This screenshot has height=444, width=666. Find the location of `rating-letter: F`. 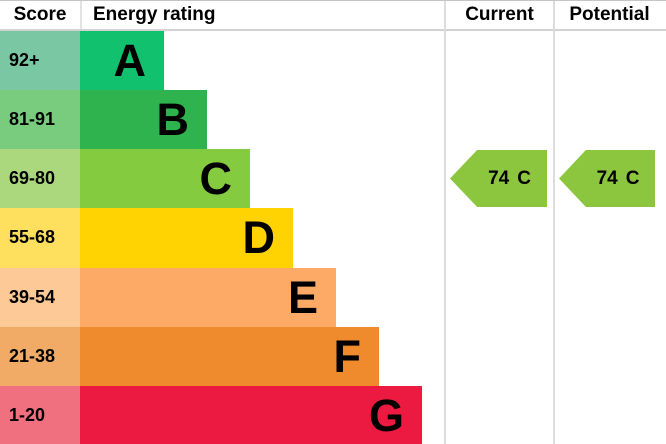

rating-letter: F is located at coordinates (347, 356).